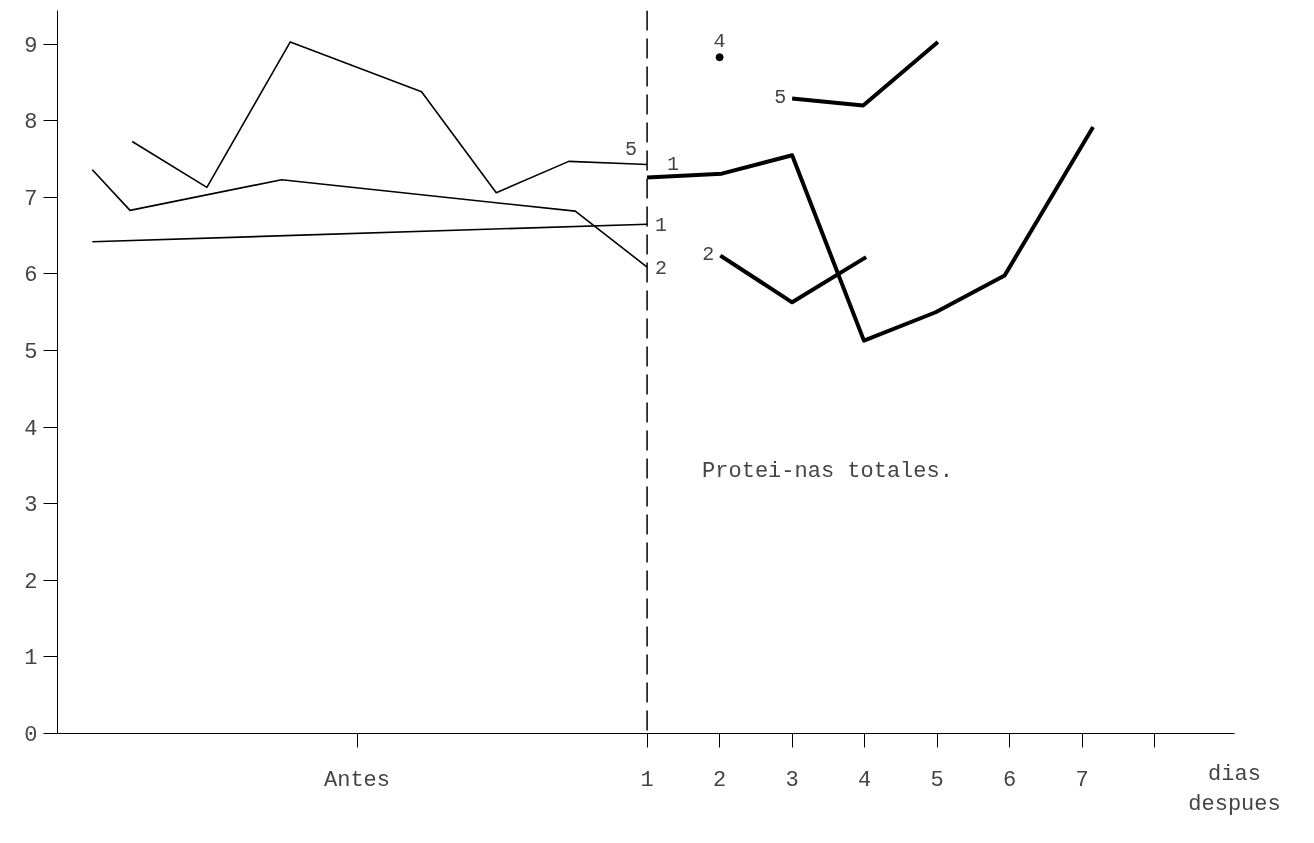  What do you see at coordinates (31, 735) in the screenshot?
I see `y-tick-label: 0` at bounding box center [31, 735].